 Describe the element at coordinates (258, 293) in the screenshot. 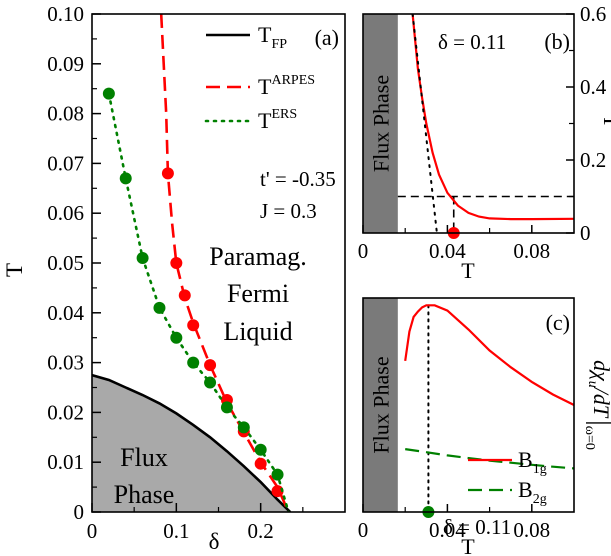

I see `paramag-label: Fermi` at that location.